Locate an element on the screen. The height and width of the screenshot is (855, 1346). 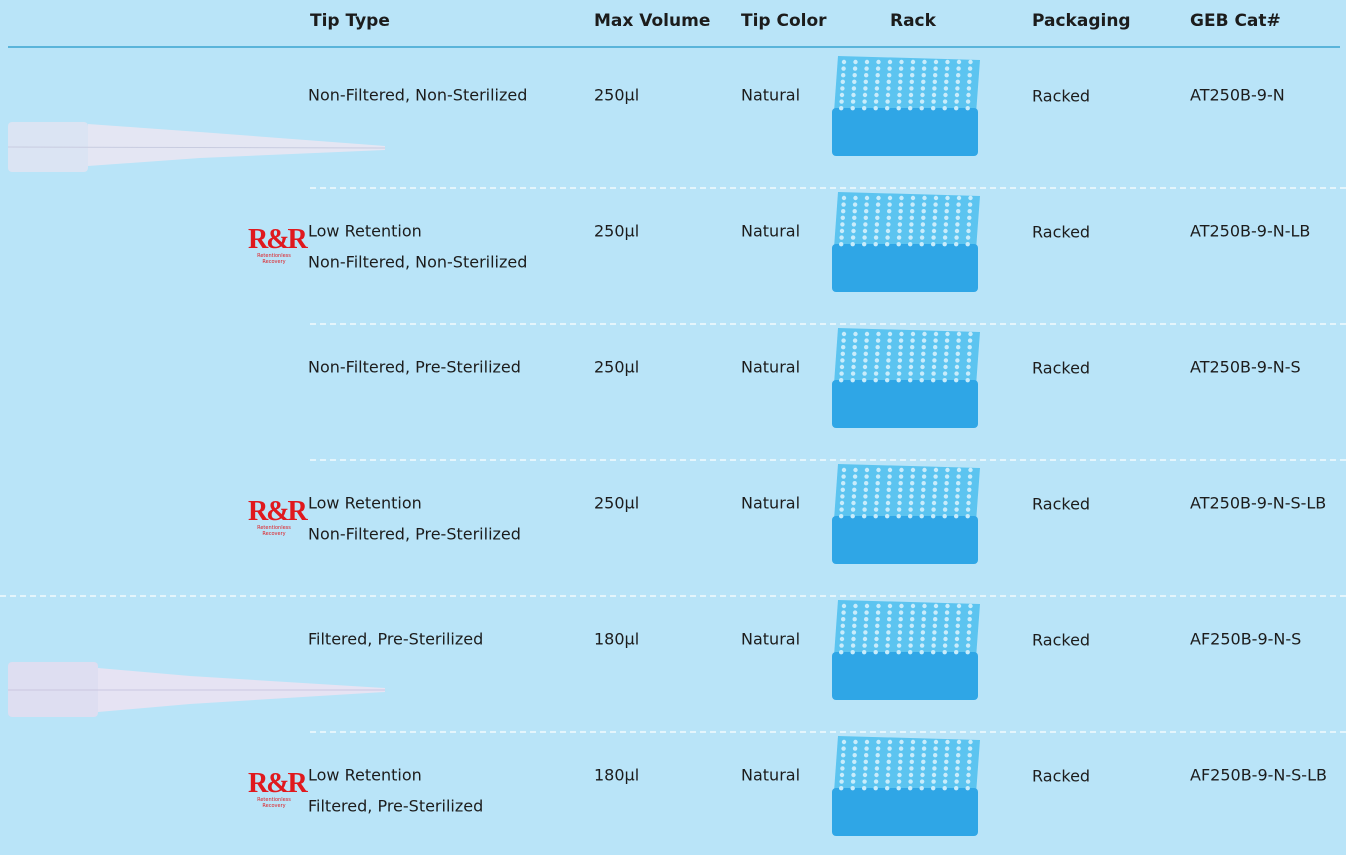
cat-number: AT250B-9-N-S is located at coordinates (1245, 367).